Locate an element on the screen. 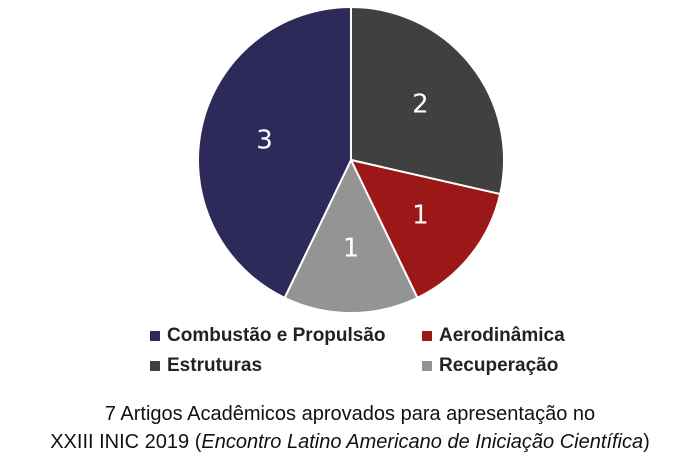  caption-line-2-suffix: ) is located at coordinates (646, 442).